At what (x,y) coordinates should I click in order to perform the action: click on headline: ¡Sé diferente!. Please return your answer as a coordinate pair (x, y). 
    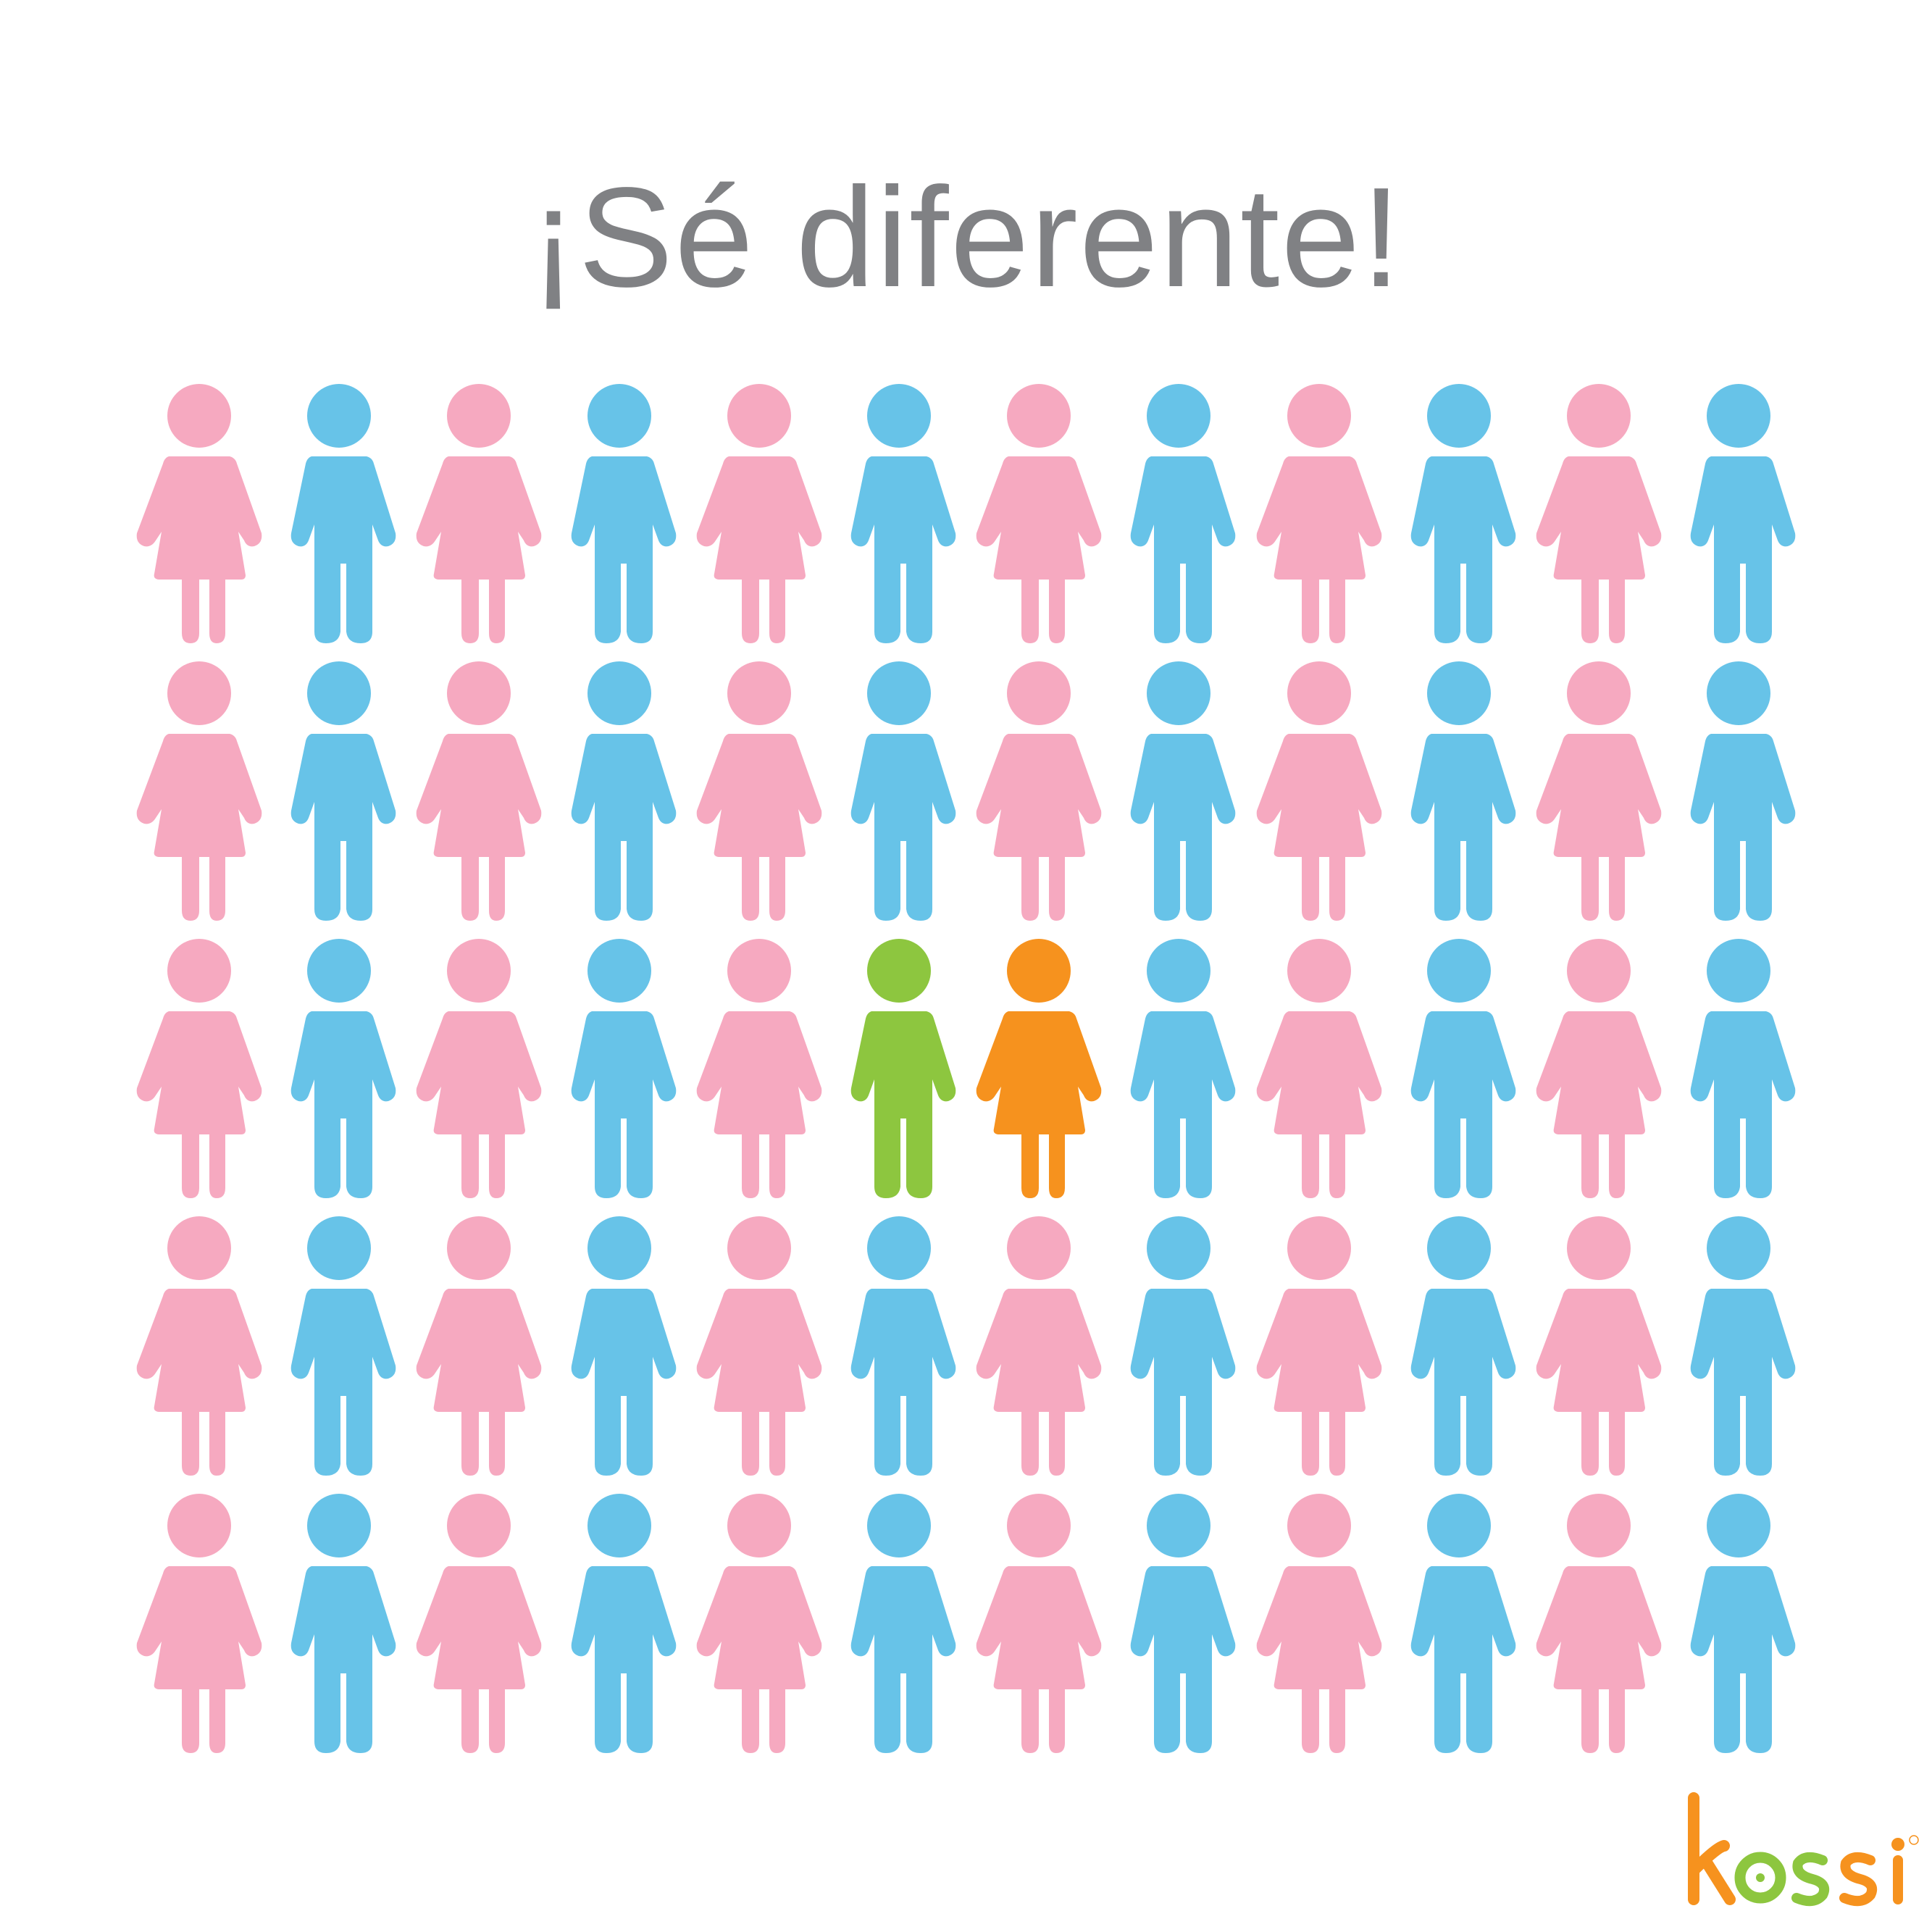
    Looking at the image, I should click on (966, 237).